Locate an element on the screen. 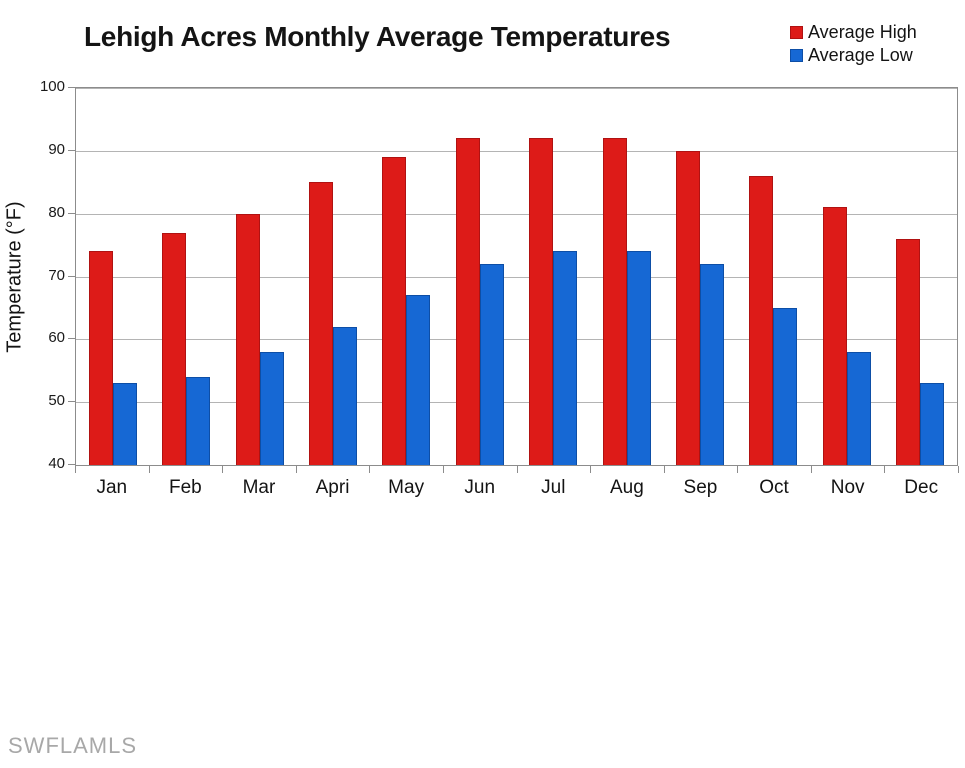 The height and width of the screenshot is (768, 965). bar-average-high-feb is located at coordinates (174, 348).